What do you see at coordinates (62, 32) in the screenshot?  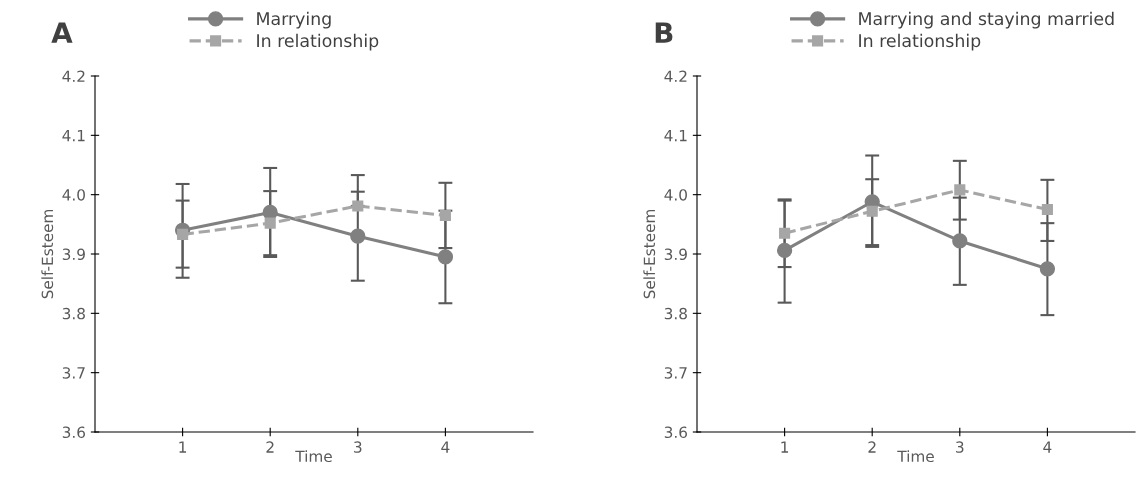 I see `chart-title: A` at bounding box center [62, 32].